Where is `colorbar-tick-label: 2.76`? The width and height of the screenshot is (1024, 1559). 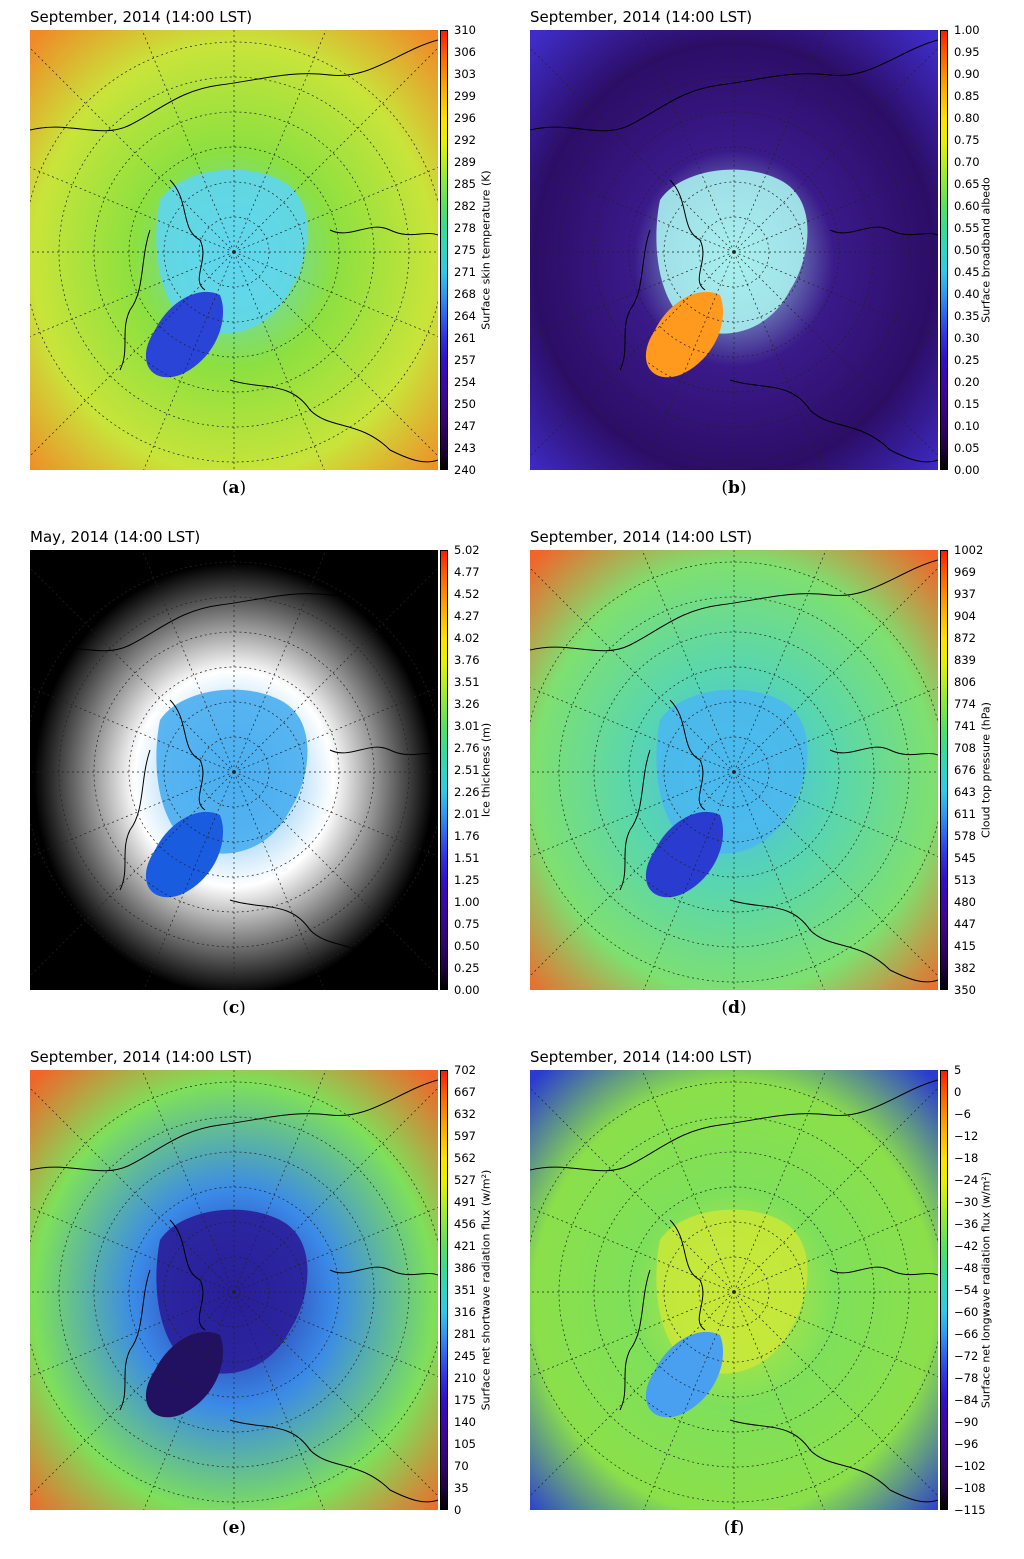
colorbar-tick-label: 2.76 is located at coordinates (467, 748).